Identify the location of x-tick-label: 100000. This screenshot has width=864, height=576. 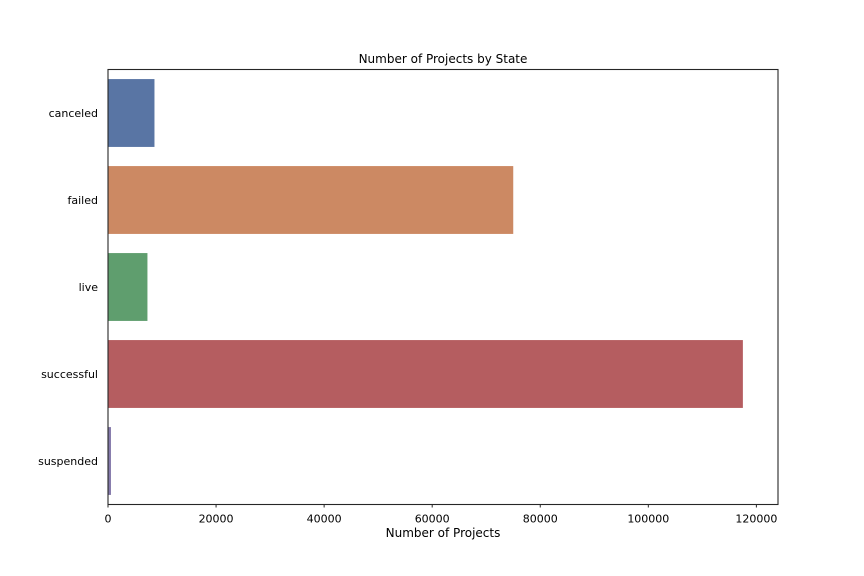
(648, 519).